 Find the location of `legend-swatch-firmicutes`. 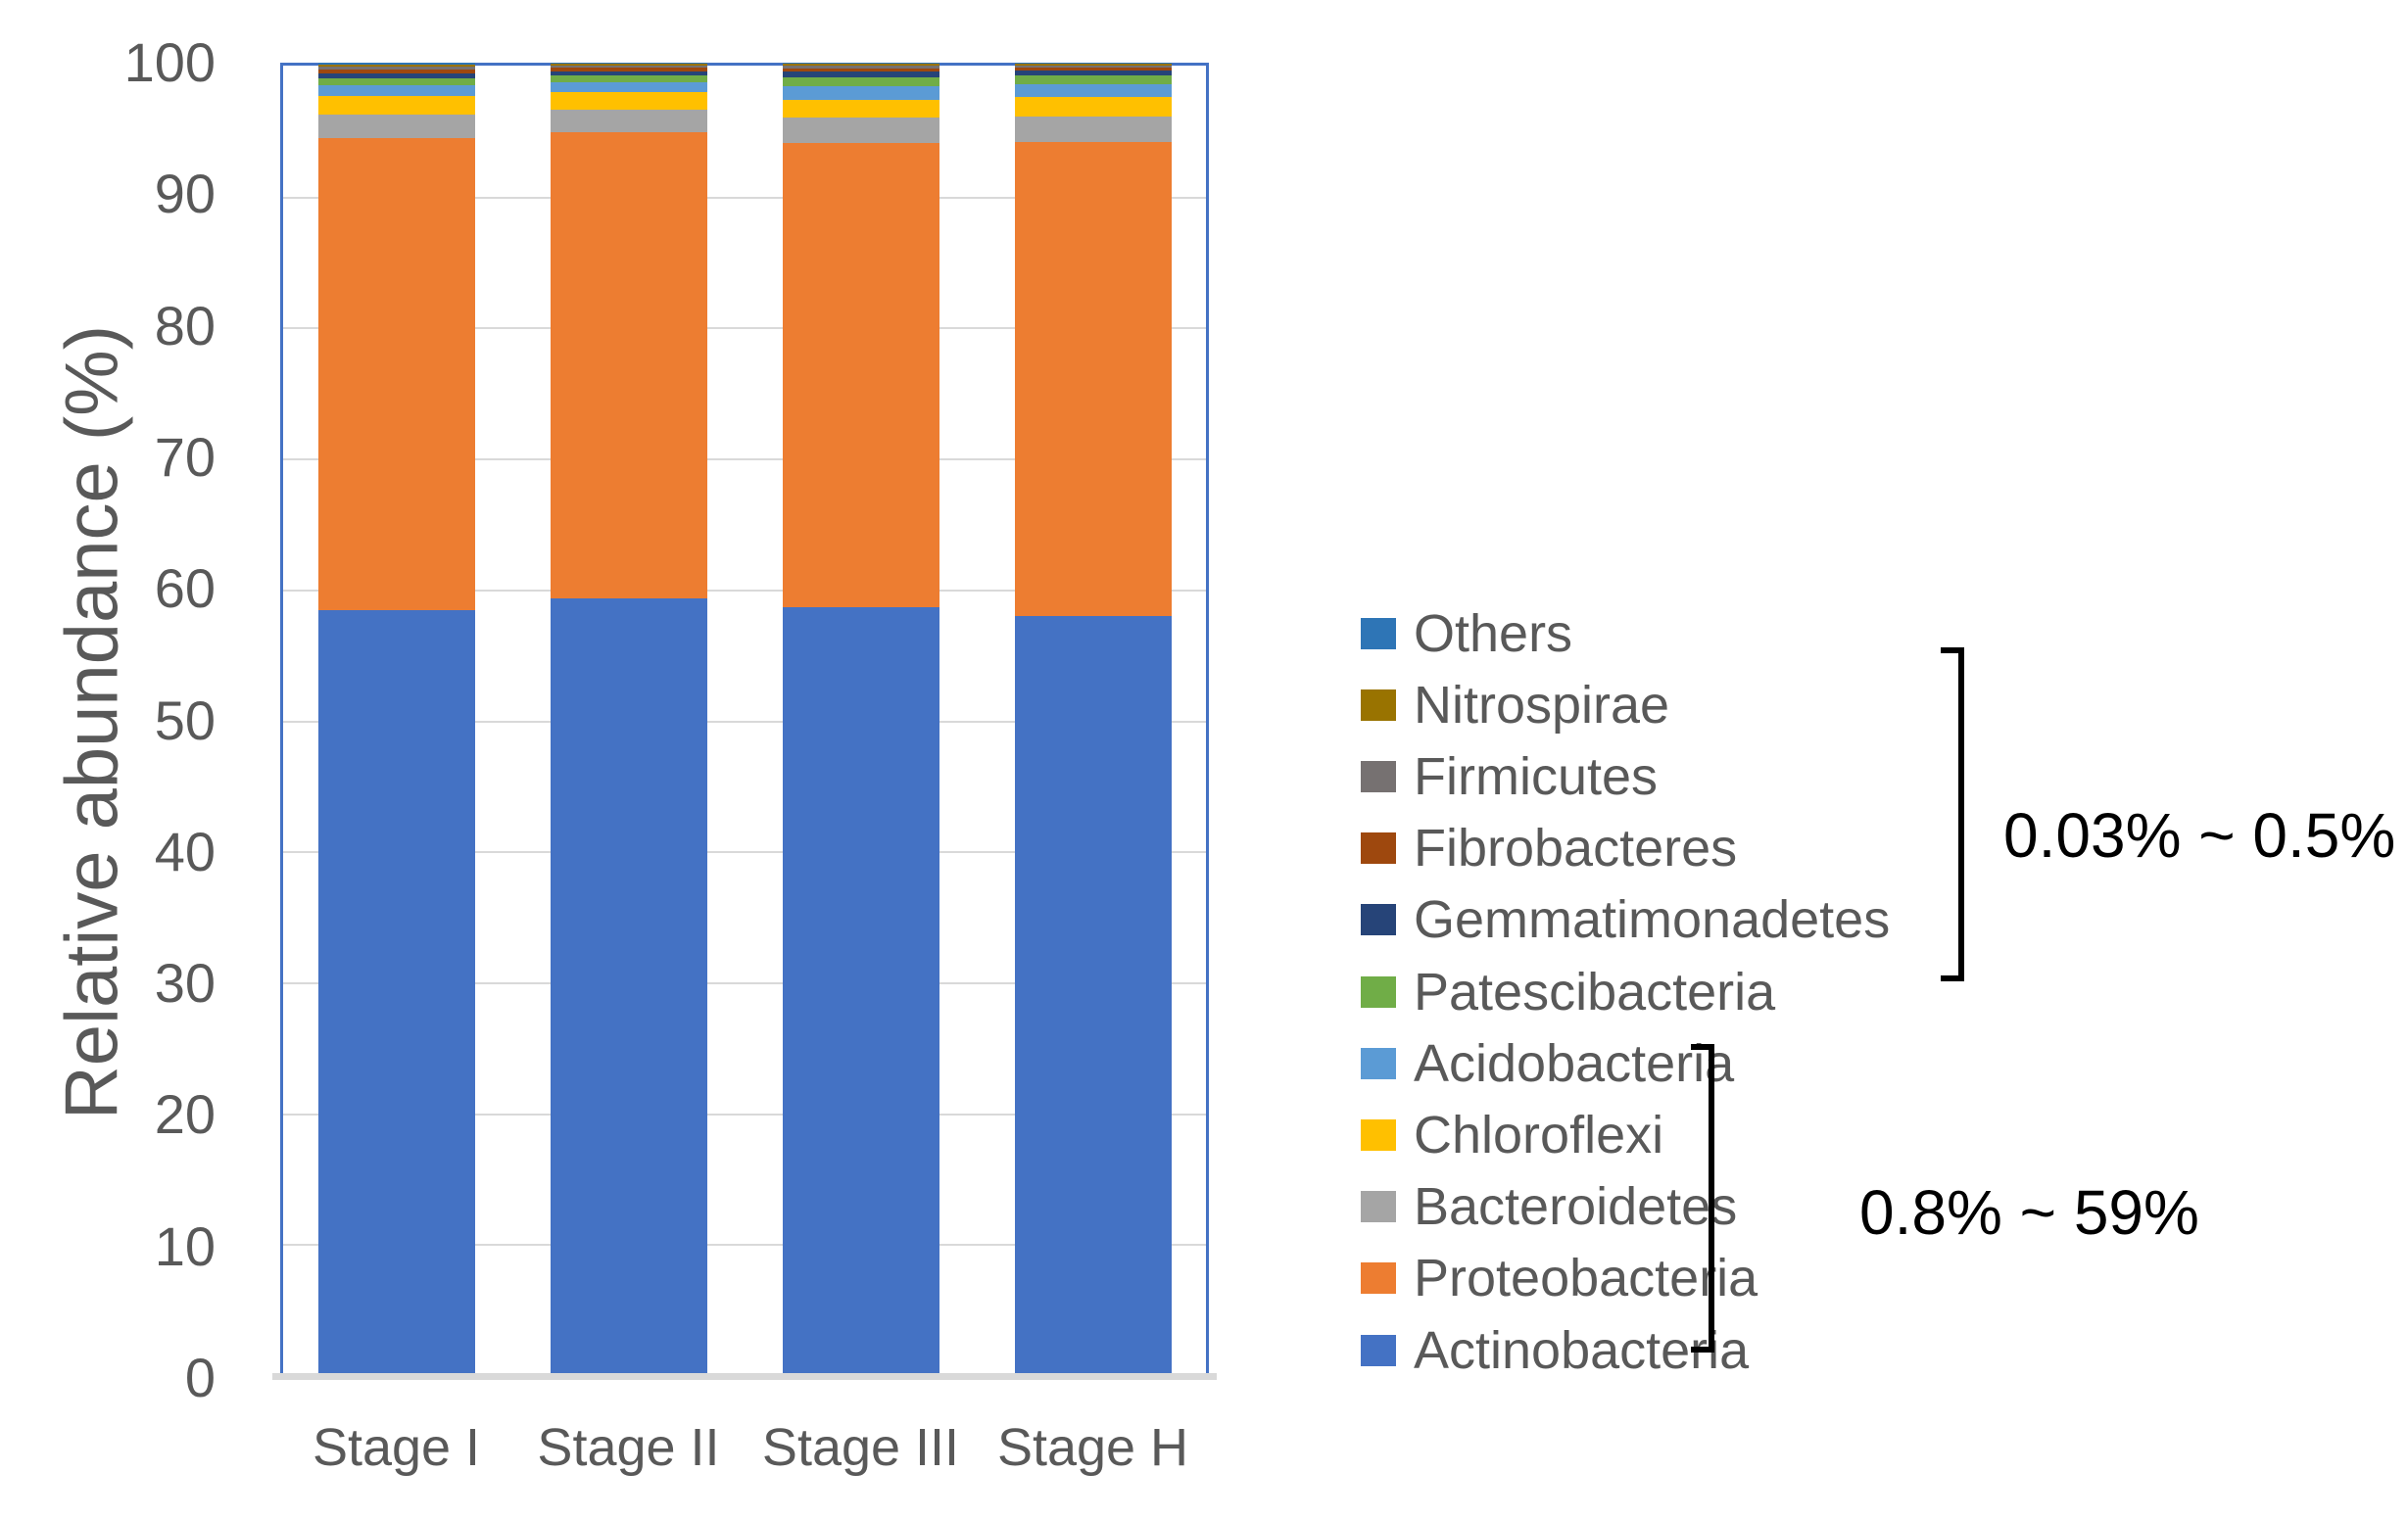

legend-swatch-firmicutes is located at coordinates (1378, 776).